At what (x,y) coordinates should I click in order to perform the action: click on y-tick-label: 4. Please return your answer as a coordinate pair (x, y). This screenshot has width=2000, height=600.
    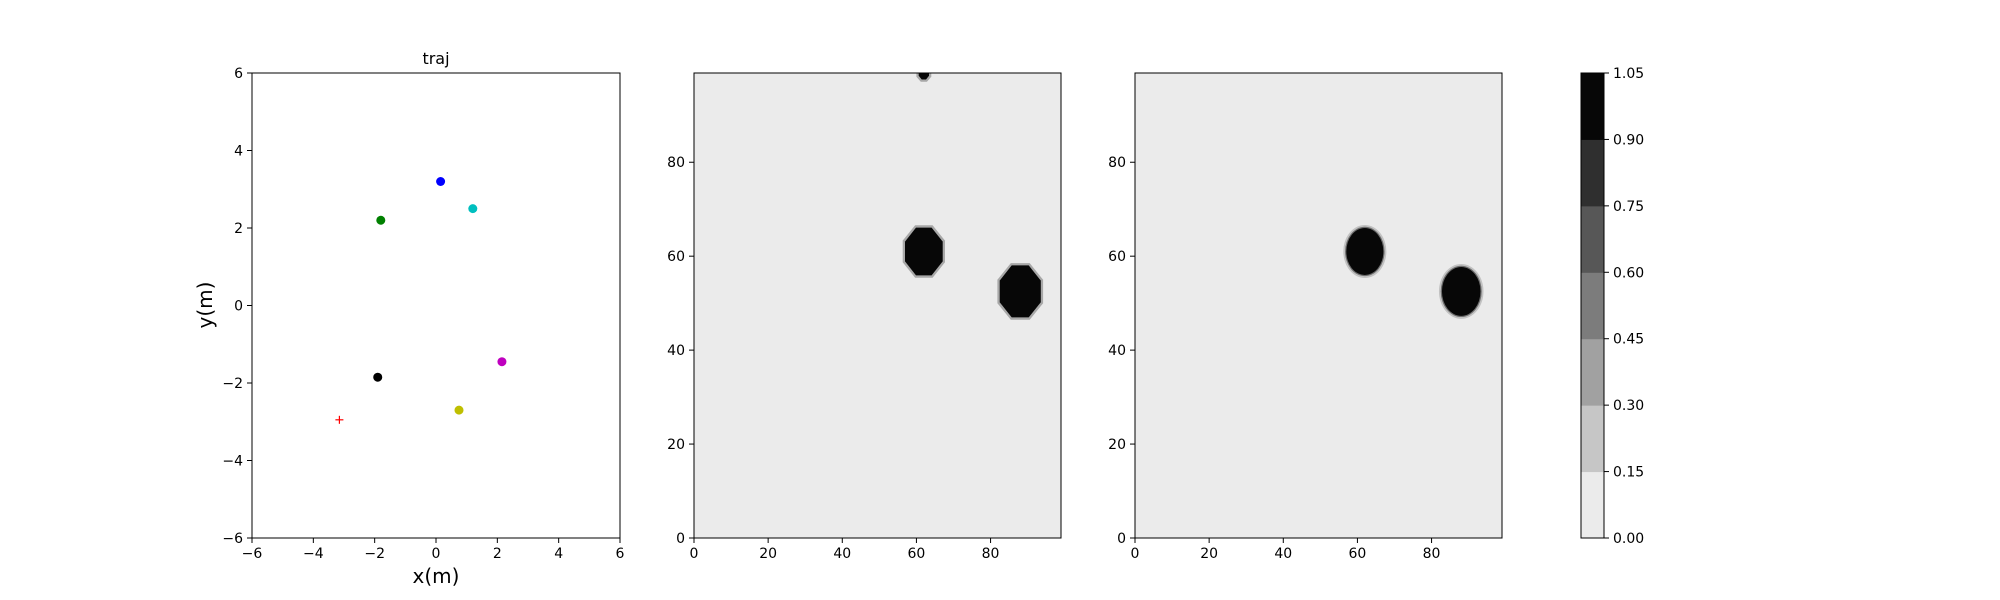
    Looking at the image, I should click on (238, 152).